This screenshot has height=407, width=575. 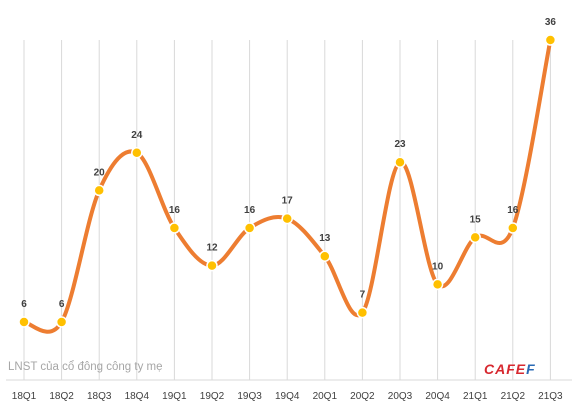 What do you see at coordinates (212, 248) in the screenshot?
I see `data-label: 12` at bounding box center [212, 248].